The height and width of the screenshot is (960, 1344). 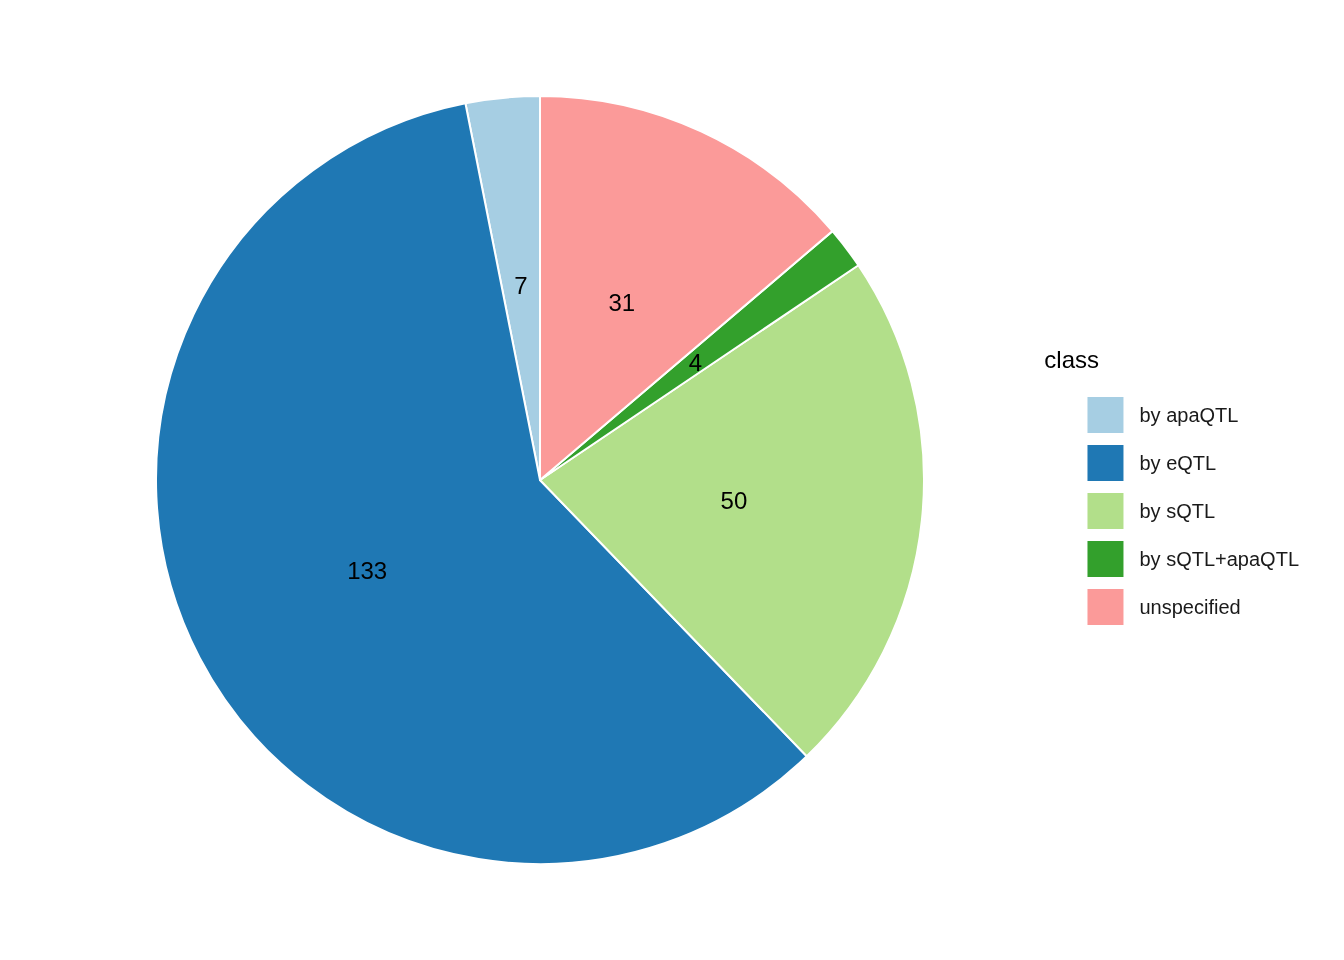 What do you see at coordinates (695, 362) in the screenshot?
I see `data-label: 4` at bounding box center [695, 362].